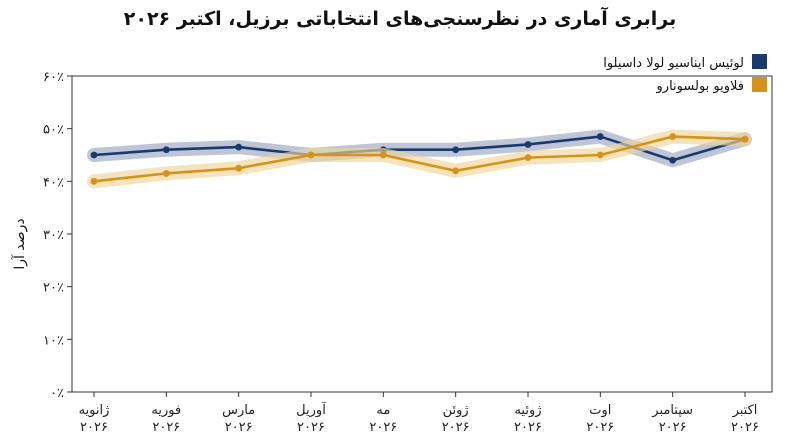 Image resolution: width=800 pixels, height=447 pixels. What do you see at coordinates (600, 410) in the screenshot?
I see `x-tick-label: اوت` at bounding box center [600, 410].